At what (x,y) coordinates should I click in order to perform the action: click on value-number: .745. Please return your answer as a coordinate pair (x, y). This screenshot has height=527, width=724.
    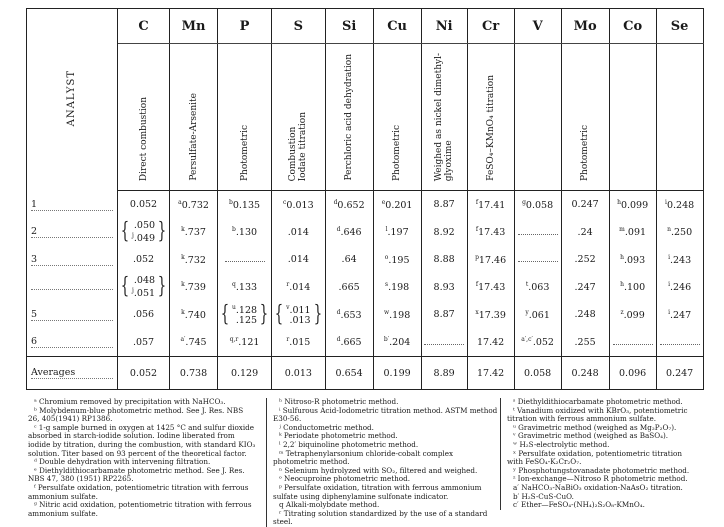
    Looking at the image, I should click on (196, 343).